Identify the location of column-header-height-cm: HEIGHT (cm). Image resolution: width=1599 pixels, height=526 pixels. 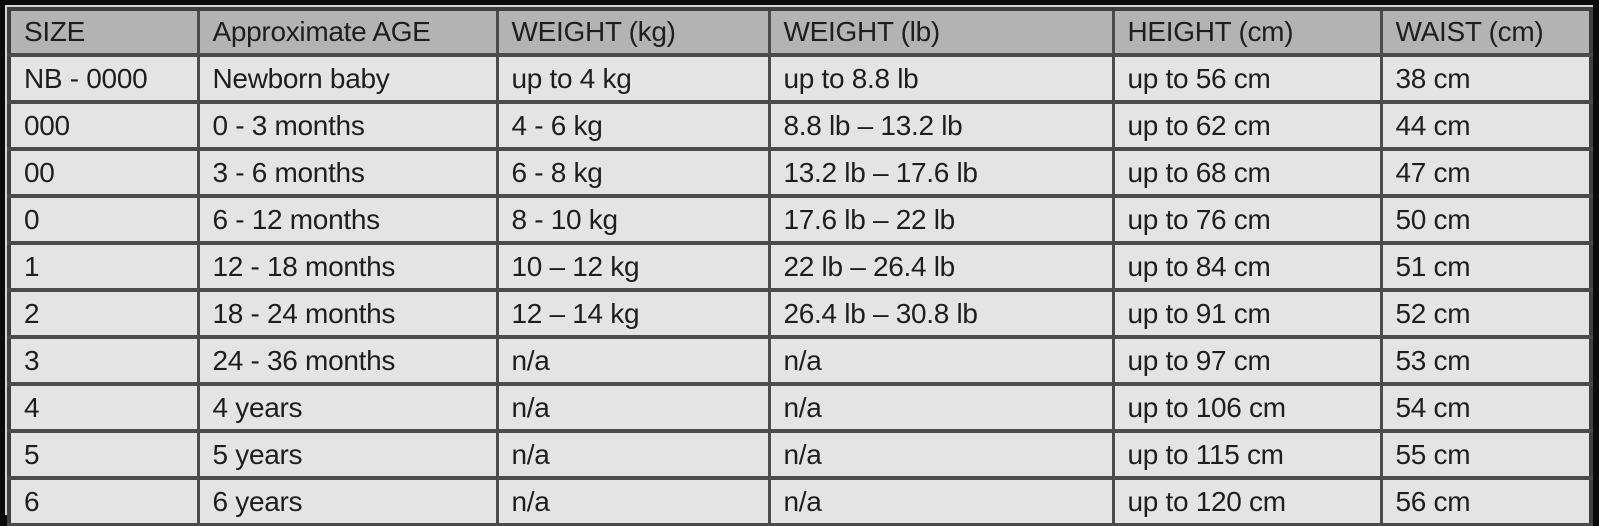
(1247, 32).